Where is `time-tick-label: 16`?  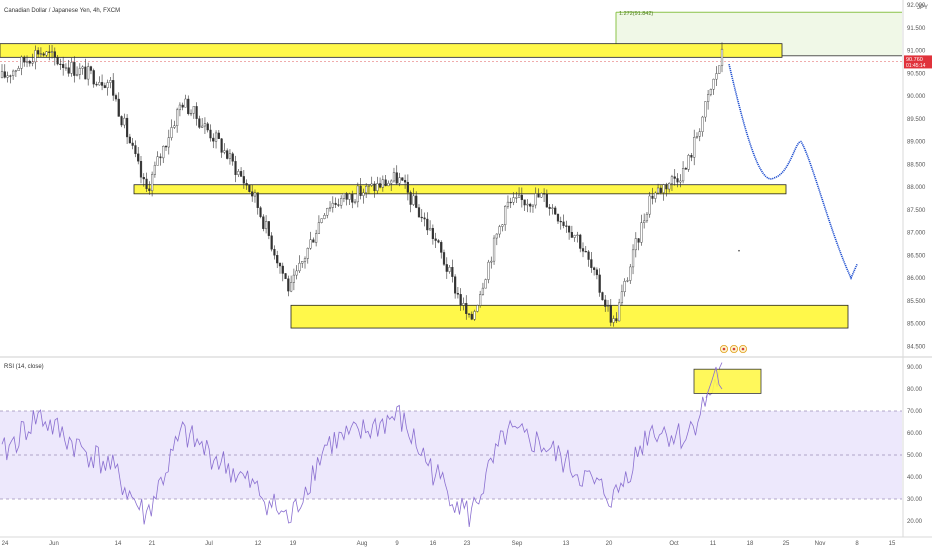
time-tick-label: 16 is located at coordinates (433, 544).